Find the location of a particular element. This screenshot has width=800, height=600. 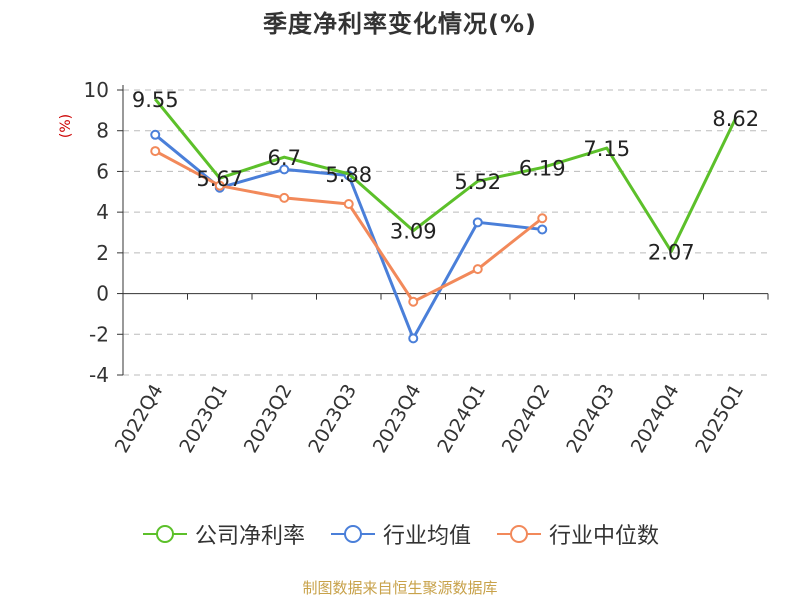

legend-marker-company-icon is located at coordinates (164, 534).